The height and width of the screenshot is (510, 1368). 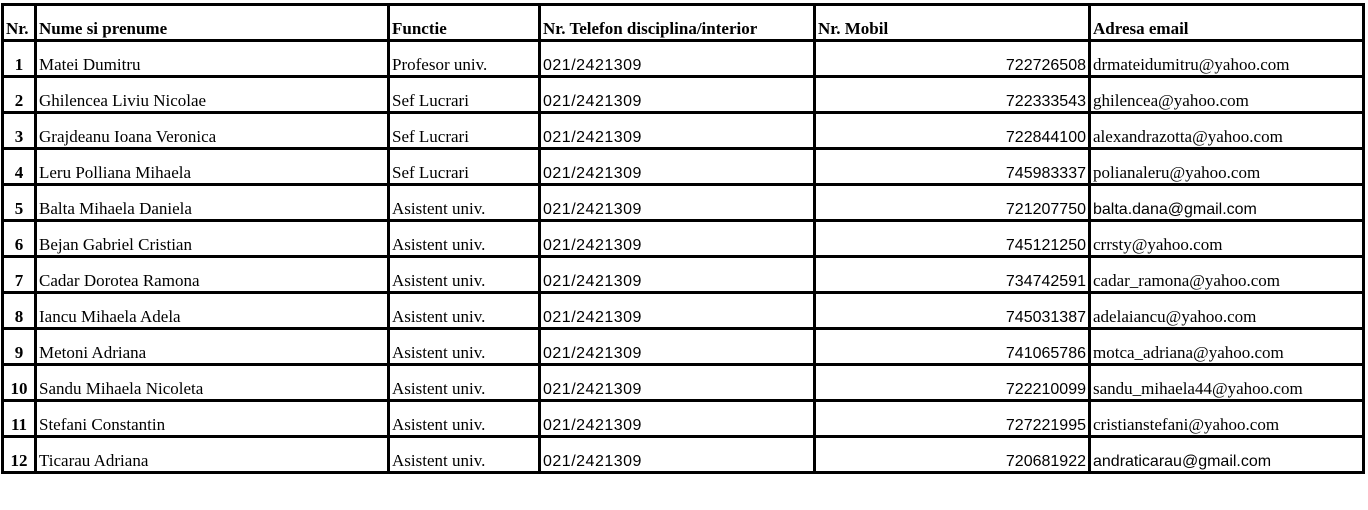 What do you see at coordinates (19, 58) in the screenshot?
I see `cell-nr: 1` at bounding box center [19, 58].